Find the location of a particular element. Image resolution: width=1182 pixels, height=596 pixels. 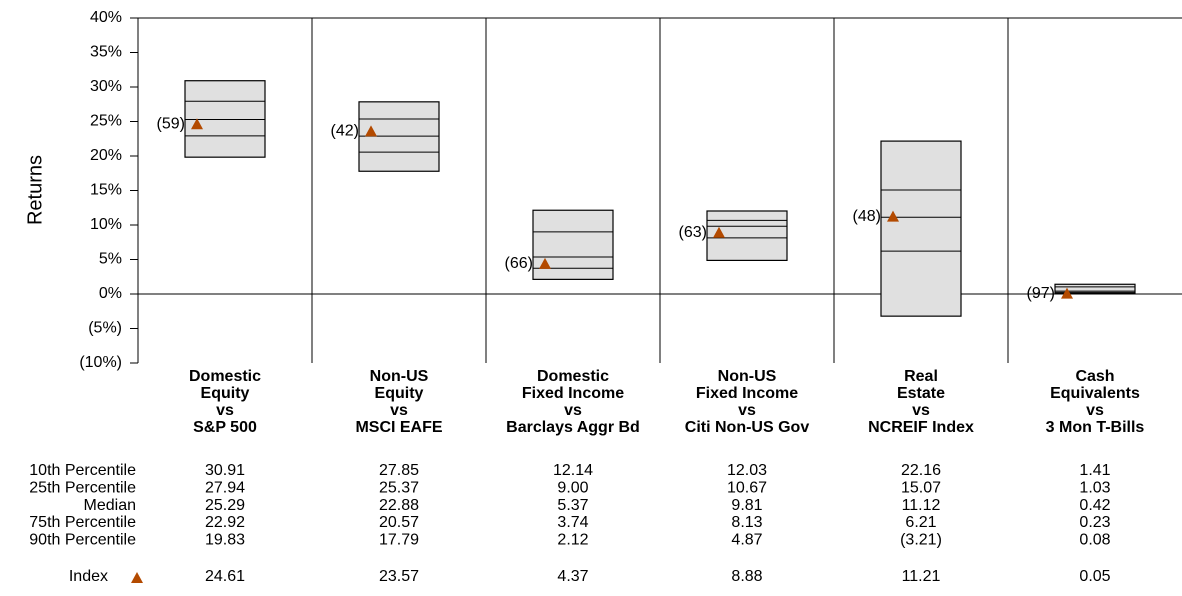

table-value: 0.05 is located at coordinates (1094, 576).